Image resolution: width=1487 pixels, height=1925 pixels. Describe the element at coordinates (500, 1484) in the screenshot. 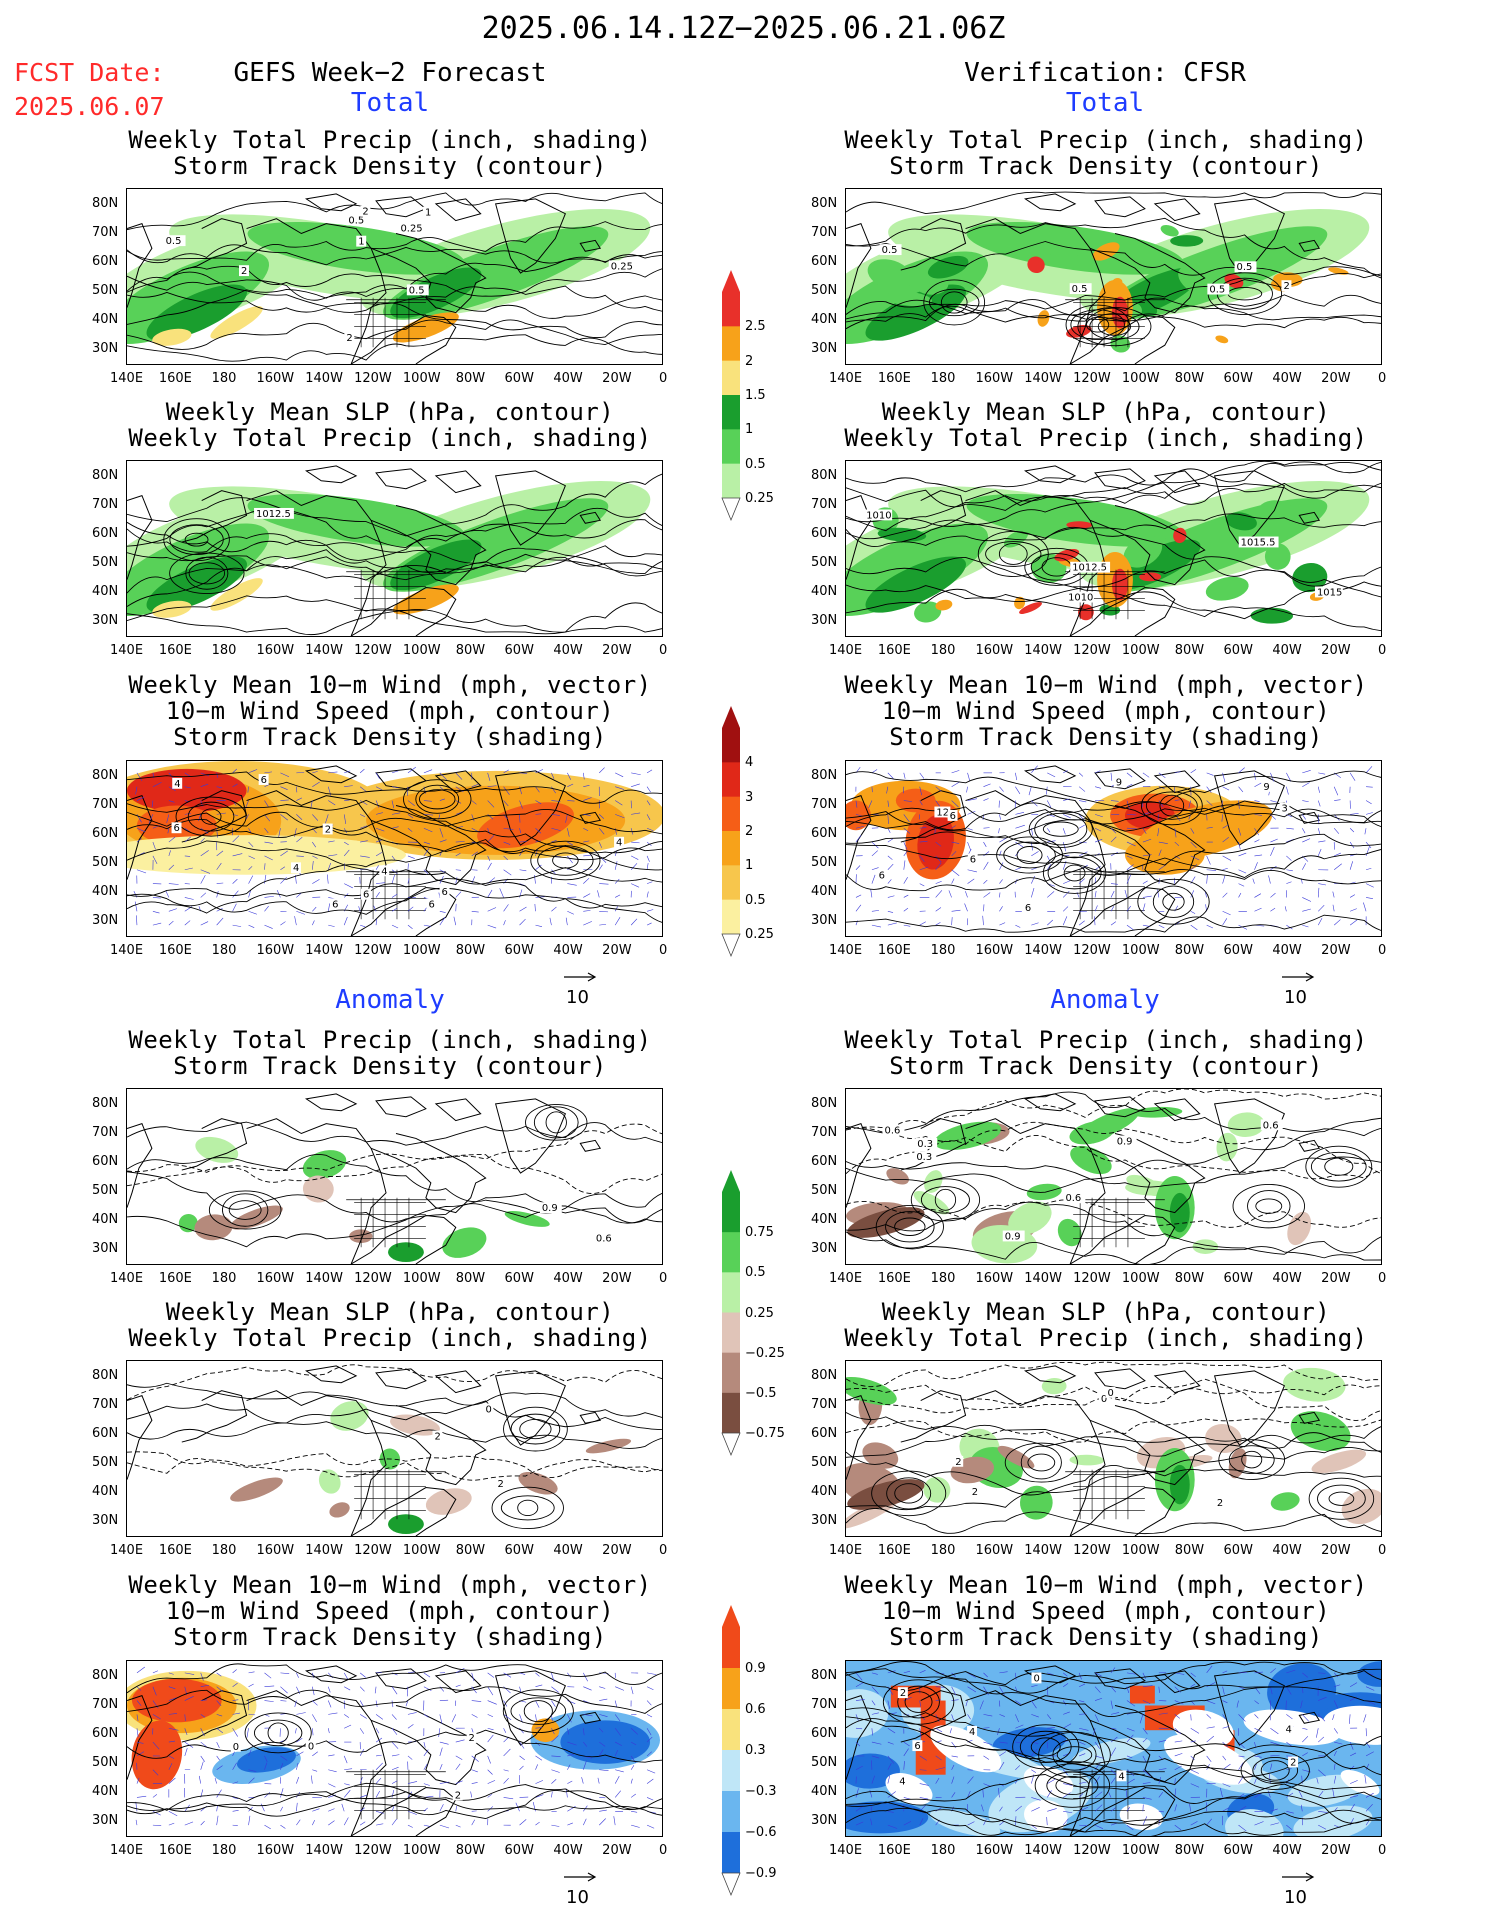

I see `contour-label: 2` at that location.